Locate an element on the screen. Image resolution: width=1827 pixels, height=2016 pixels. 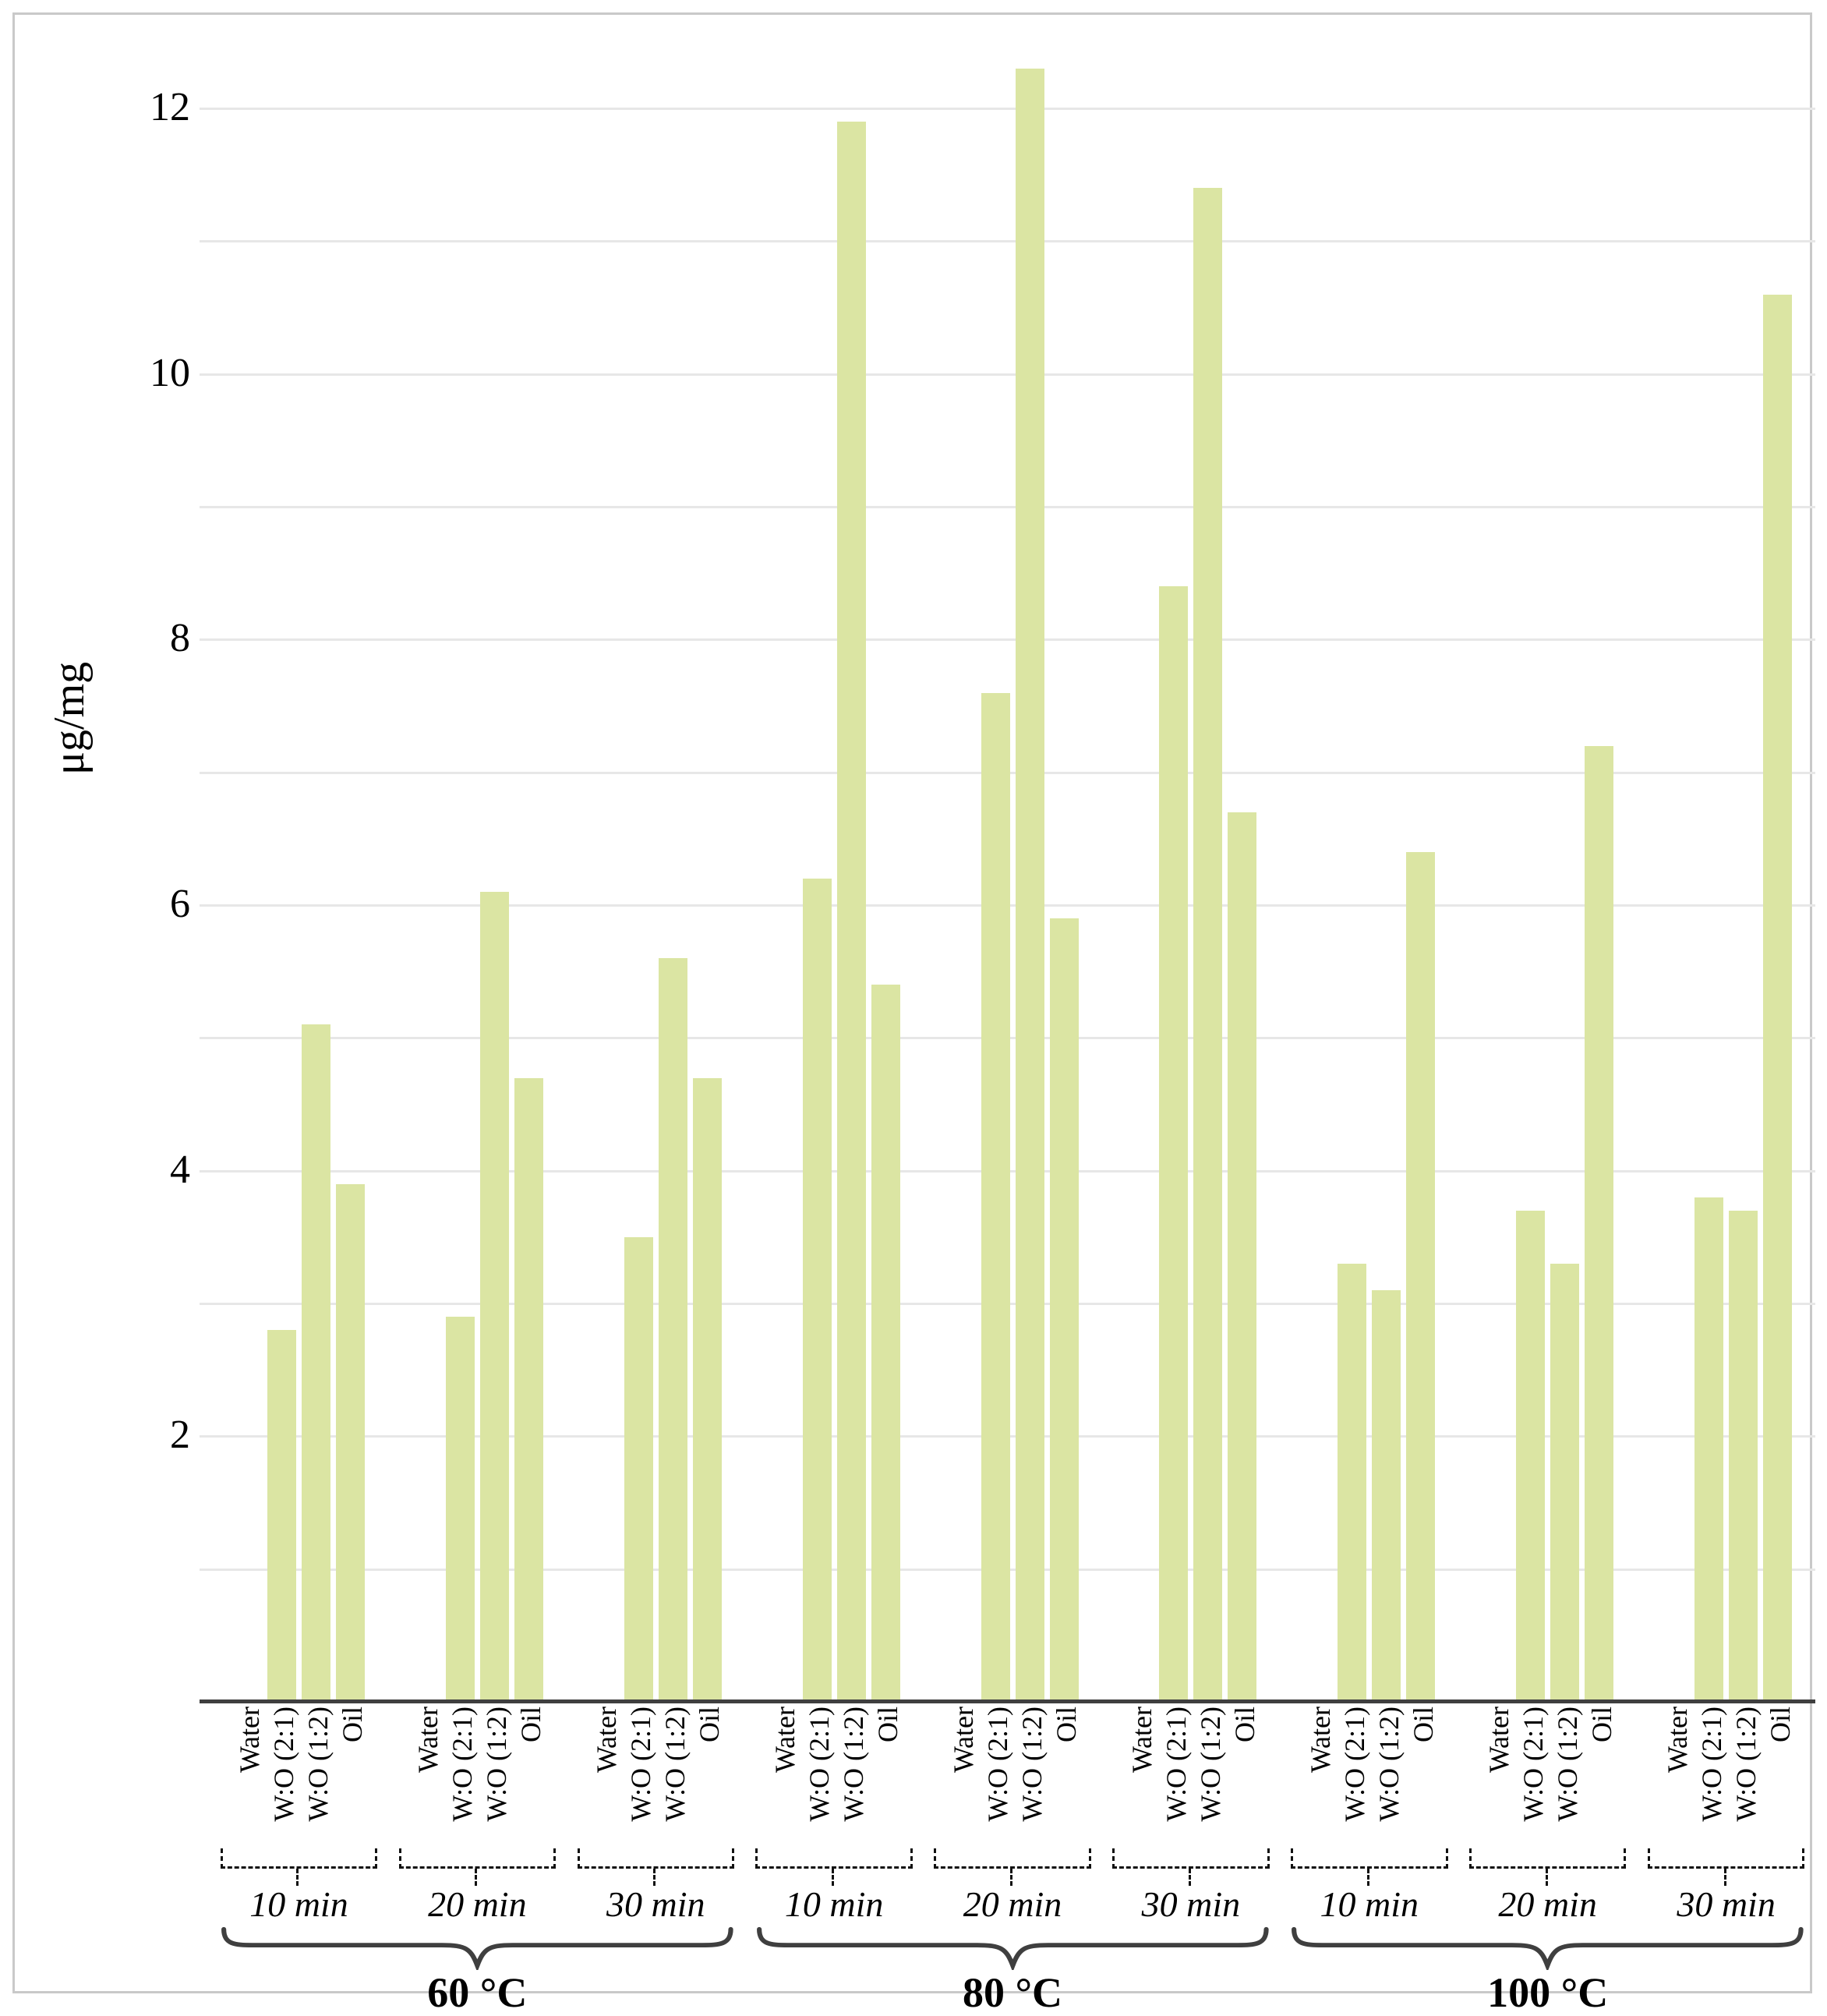
section-brace-svg is located at coordinates (1012, 1948).